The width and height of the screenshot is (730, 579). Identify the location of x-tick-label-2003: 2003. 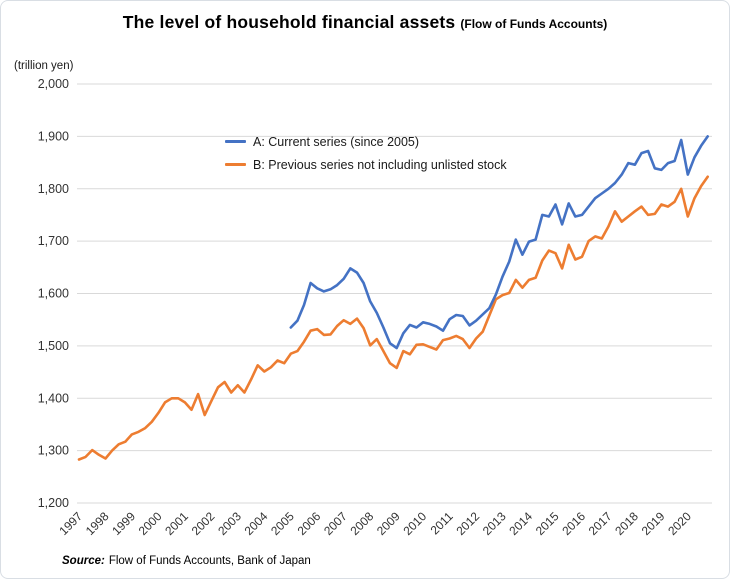
(229, 523).